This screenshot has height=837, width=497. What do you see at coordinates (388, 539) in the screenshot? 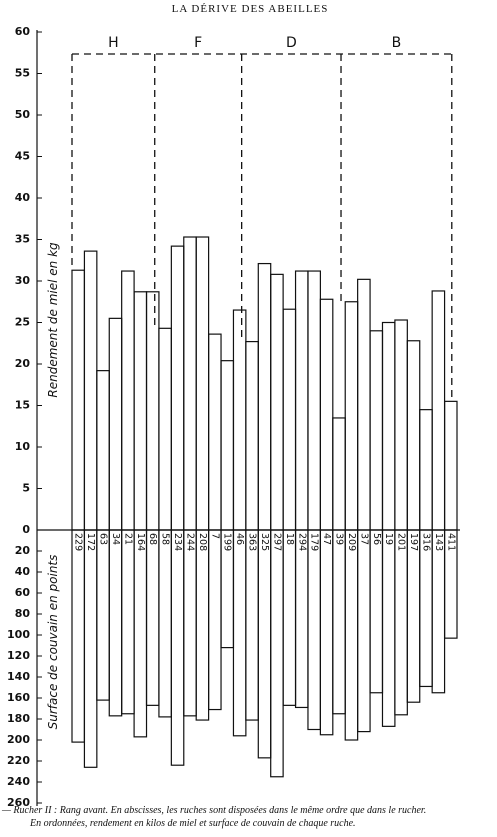
I see `x-tick-label: 19` at bounding box center [388, 539].